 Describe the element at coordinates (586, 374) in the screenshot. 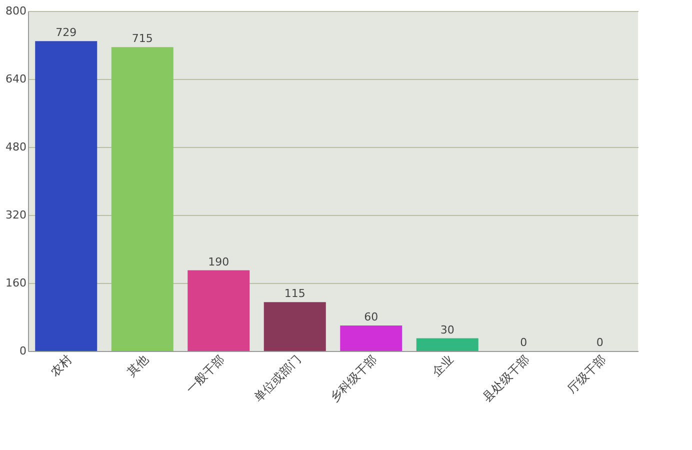

I see `x-tick-label: 厅级干部` at that location.